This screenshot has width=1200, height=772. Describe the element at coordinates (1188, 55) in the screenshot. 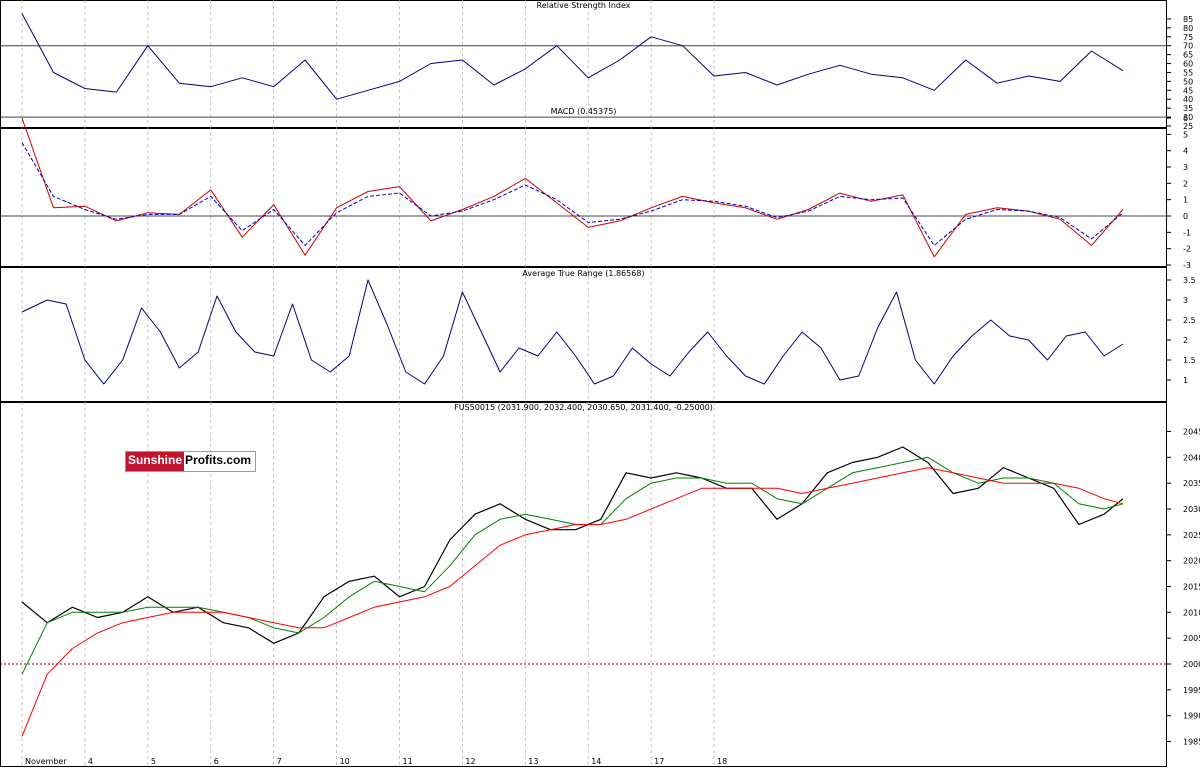

I see `y-tick-label: 65` at that location.